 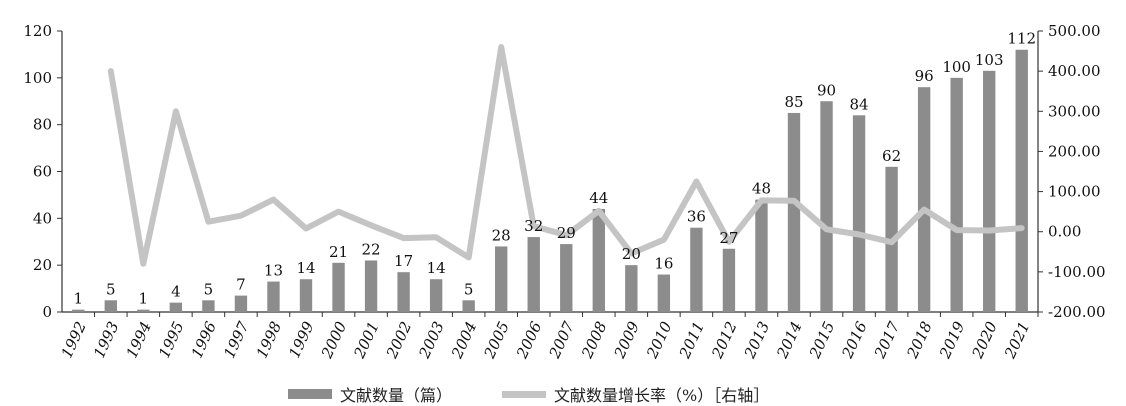 What do you see at coordinates (301, 339) in the screenshot?
I see `x-tick-label: 1999` at bounding box center [301, 339].